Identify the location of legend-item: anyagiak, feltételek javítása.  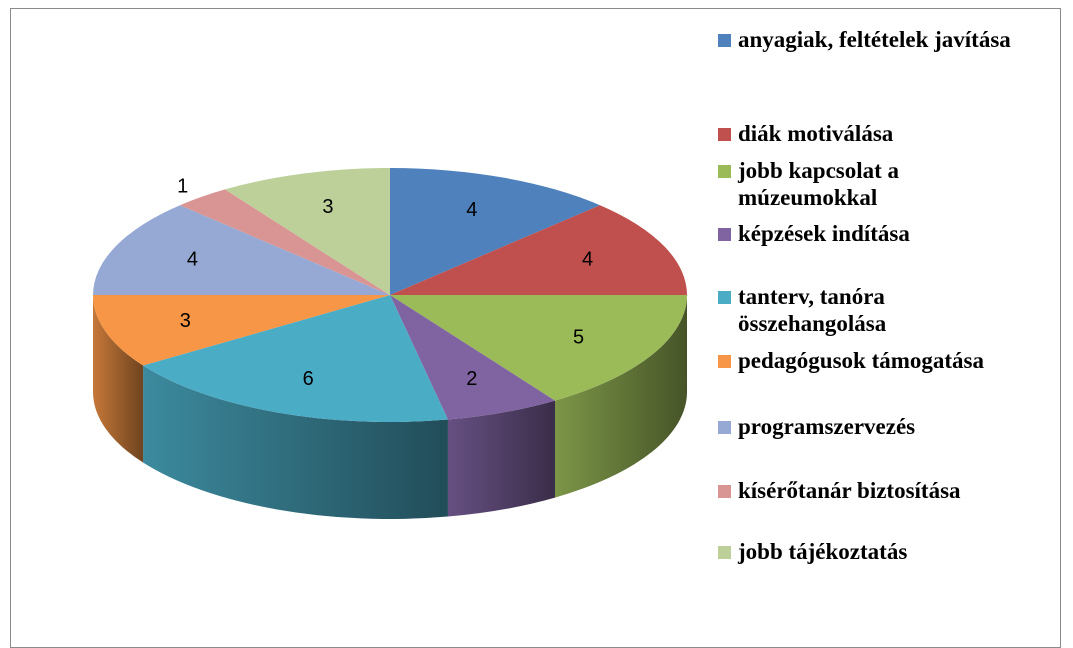
(888, 39).